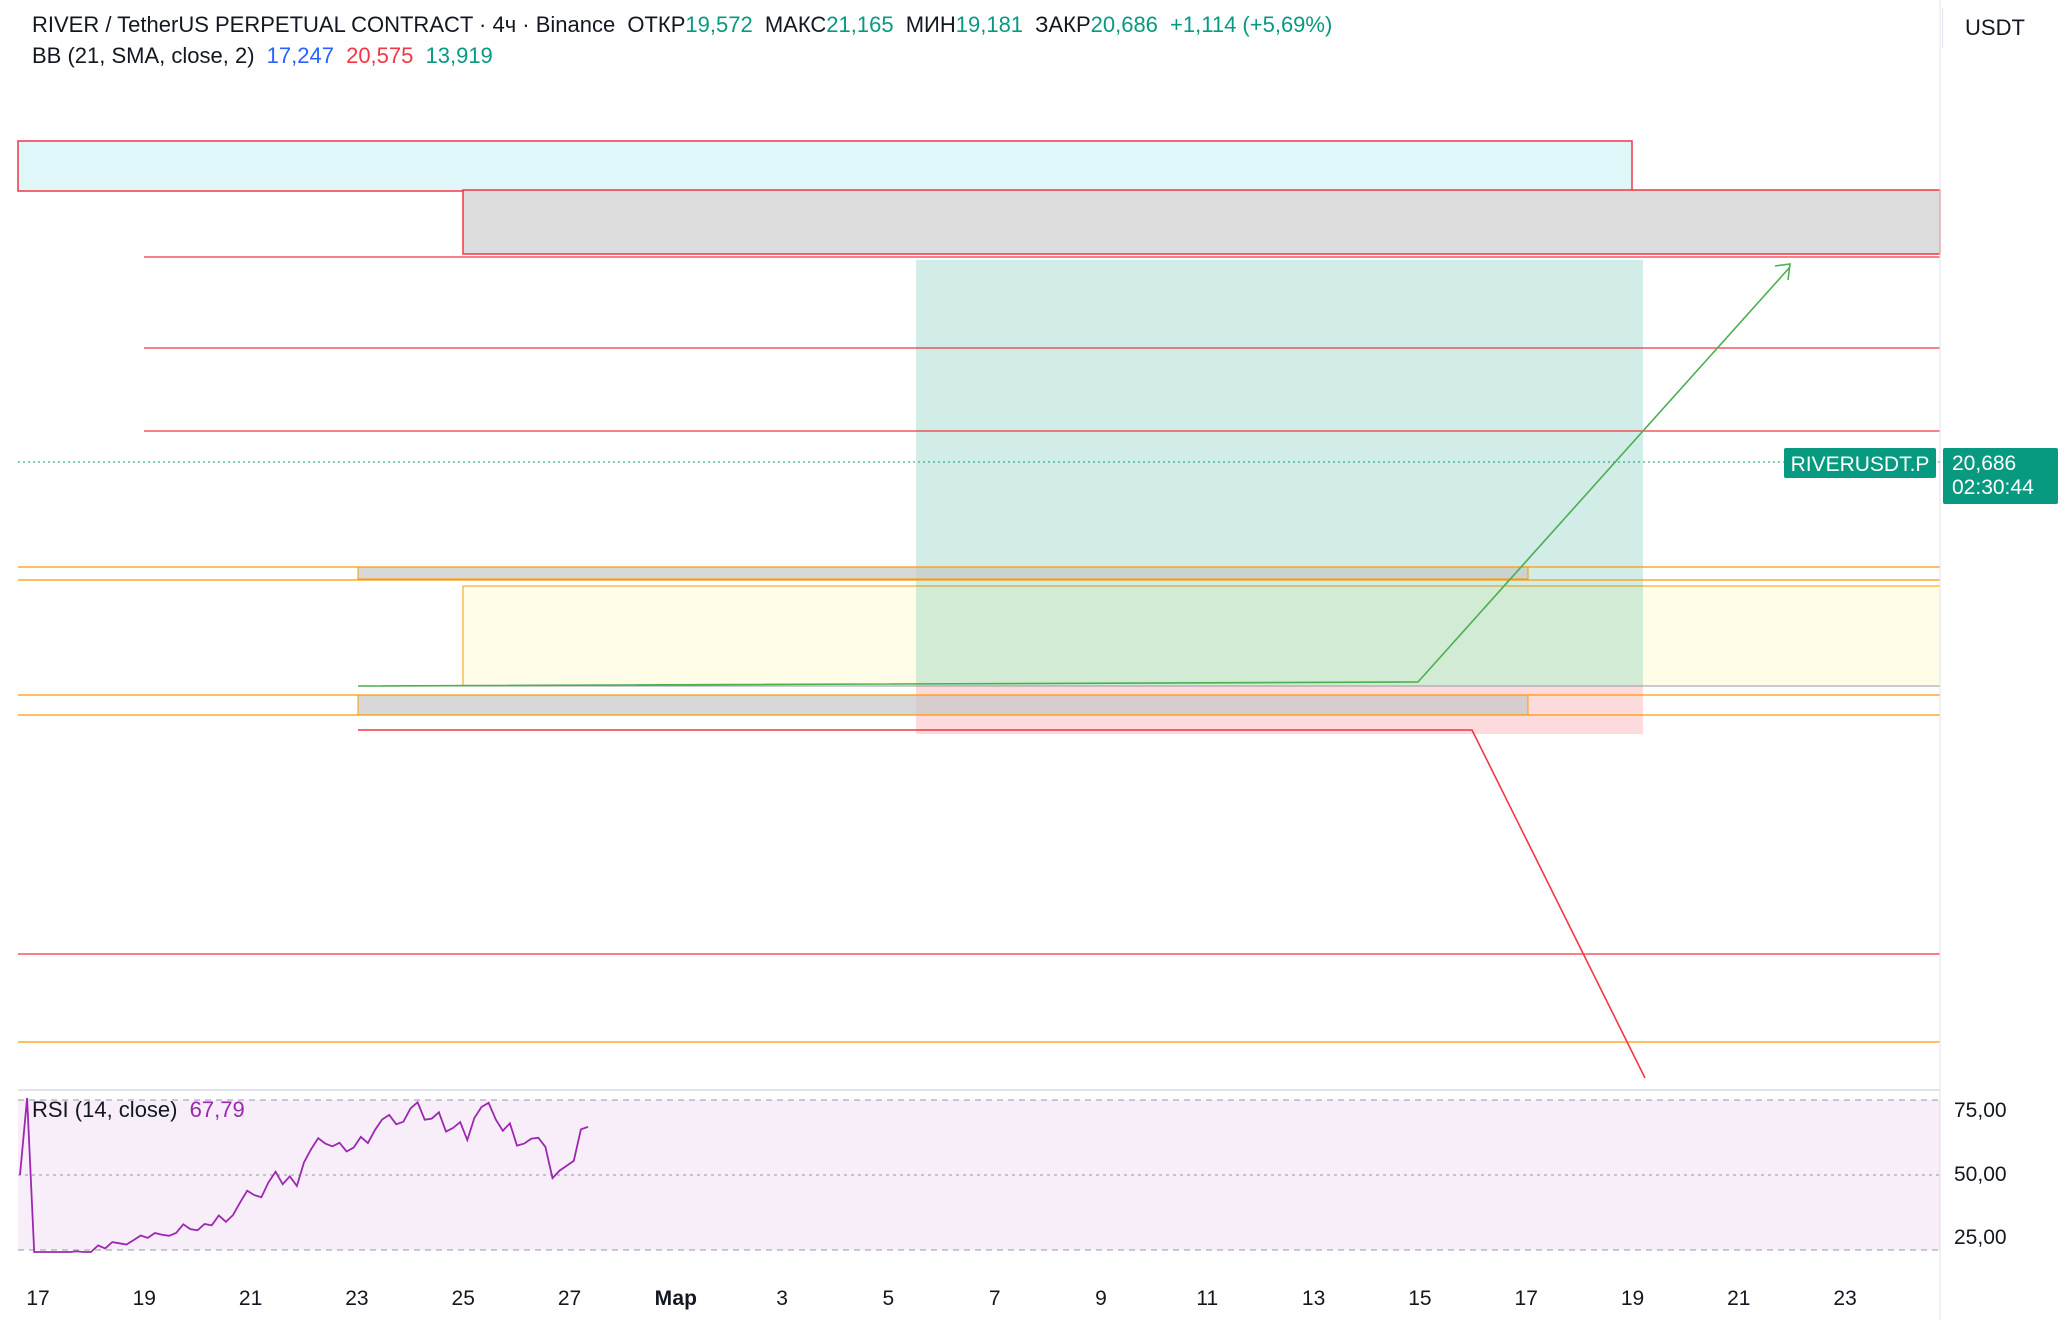 The width and height of the screenshot is (2068, 1320). I want to click on time-tick-label: 11, so click(1207, 1298).